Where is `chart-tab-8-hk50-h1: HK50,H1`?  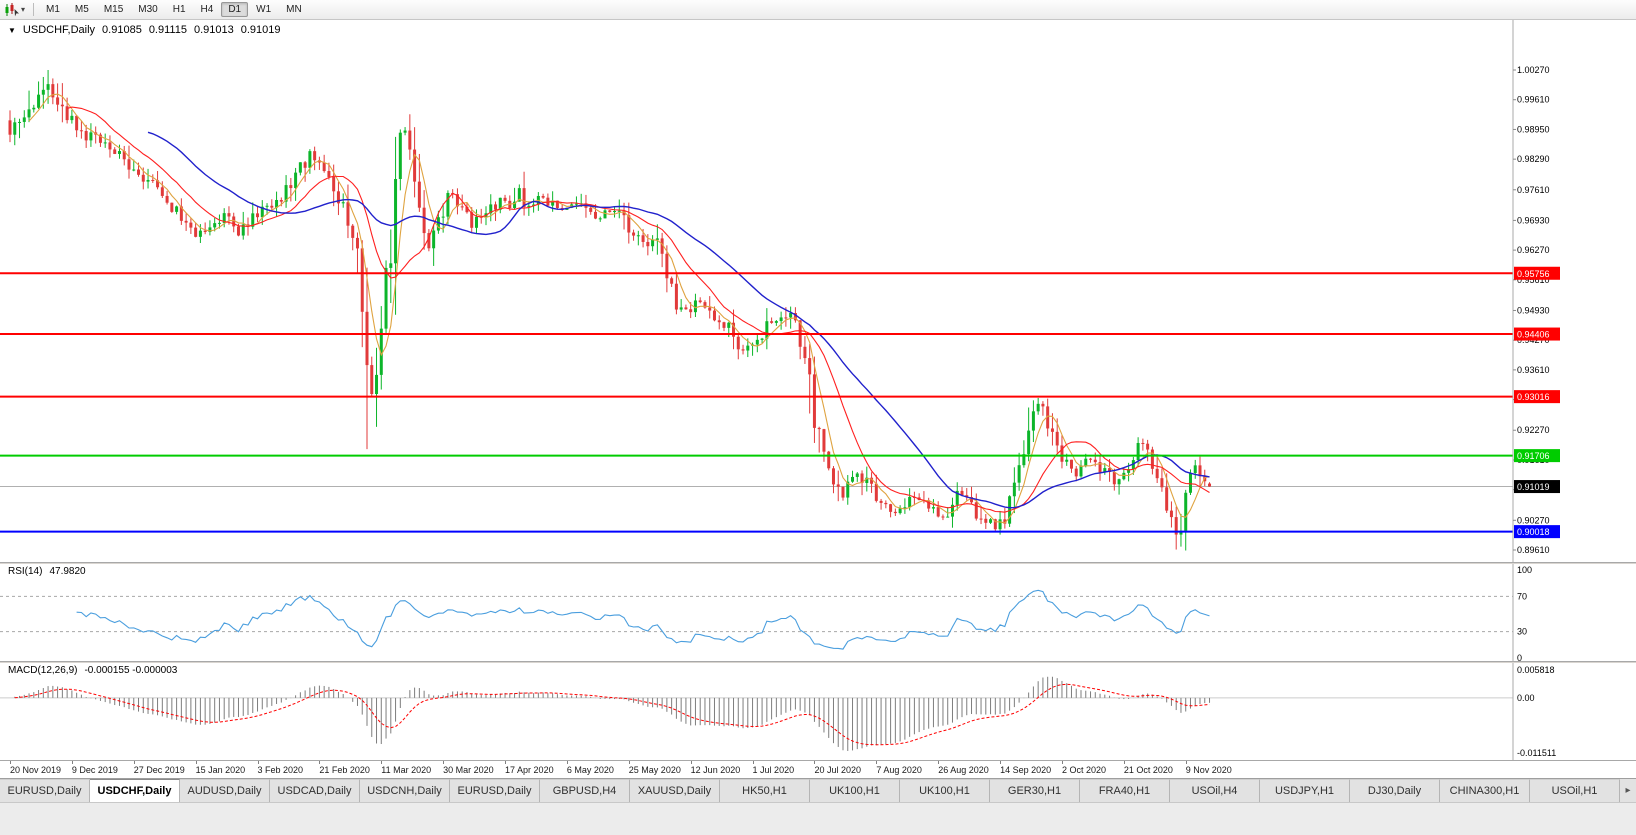 chart-tab-8-hk50-h1: HK50,H1 is located at coordinates (765, 790).